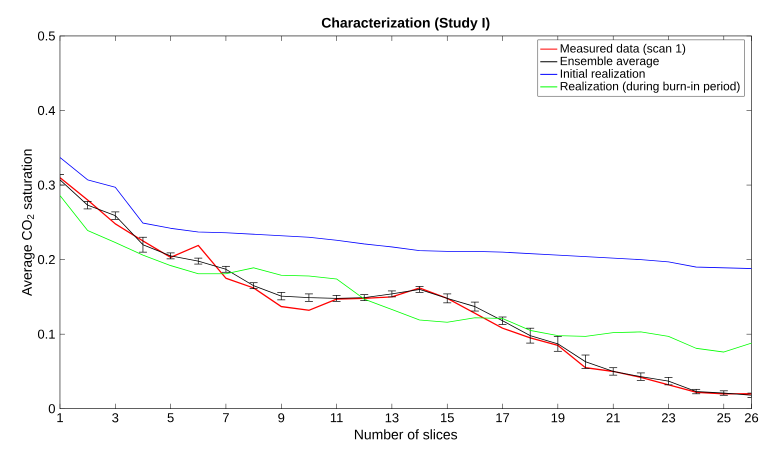  Describe the element at coordinates (723, 418) in the screenshot. I see `x-tick-label: 25` at that location.